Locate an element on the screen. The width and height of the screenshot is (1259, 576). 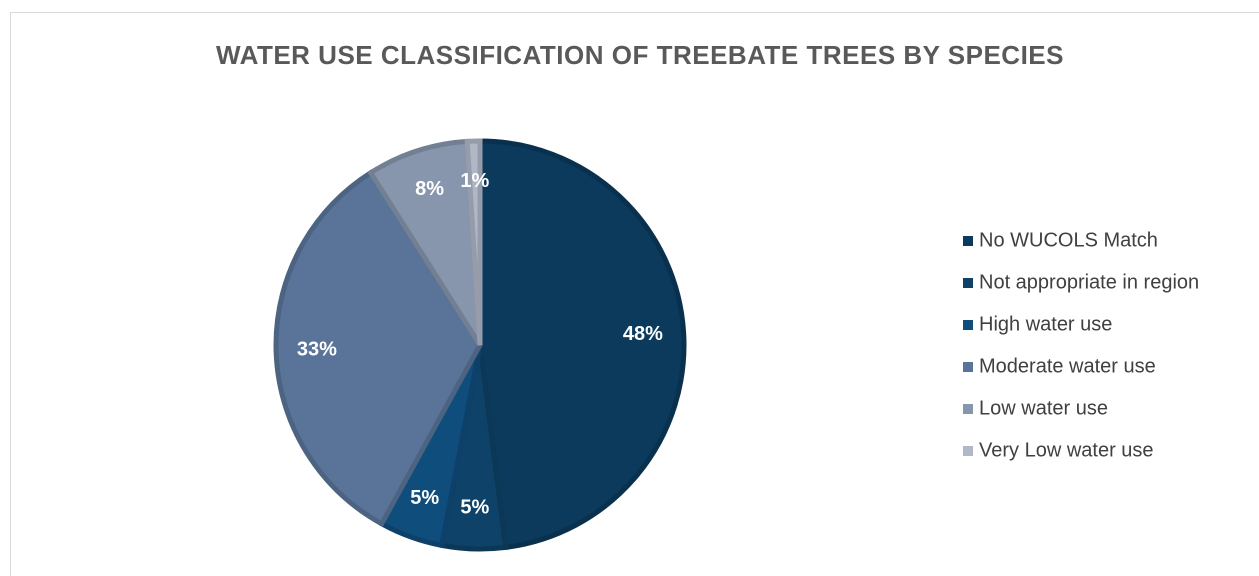
data-label: 1% is located at coordinates (474, 181).